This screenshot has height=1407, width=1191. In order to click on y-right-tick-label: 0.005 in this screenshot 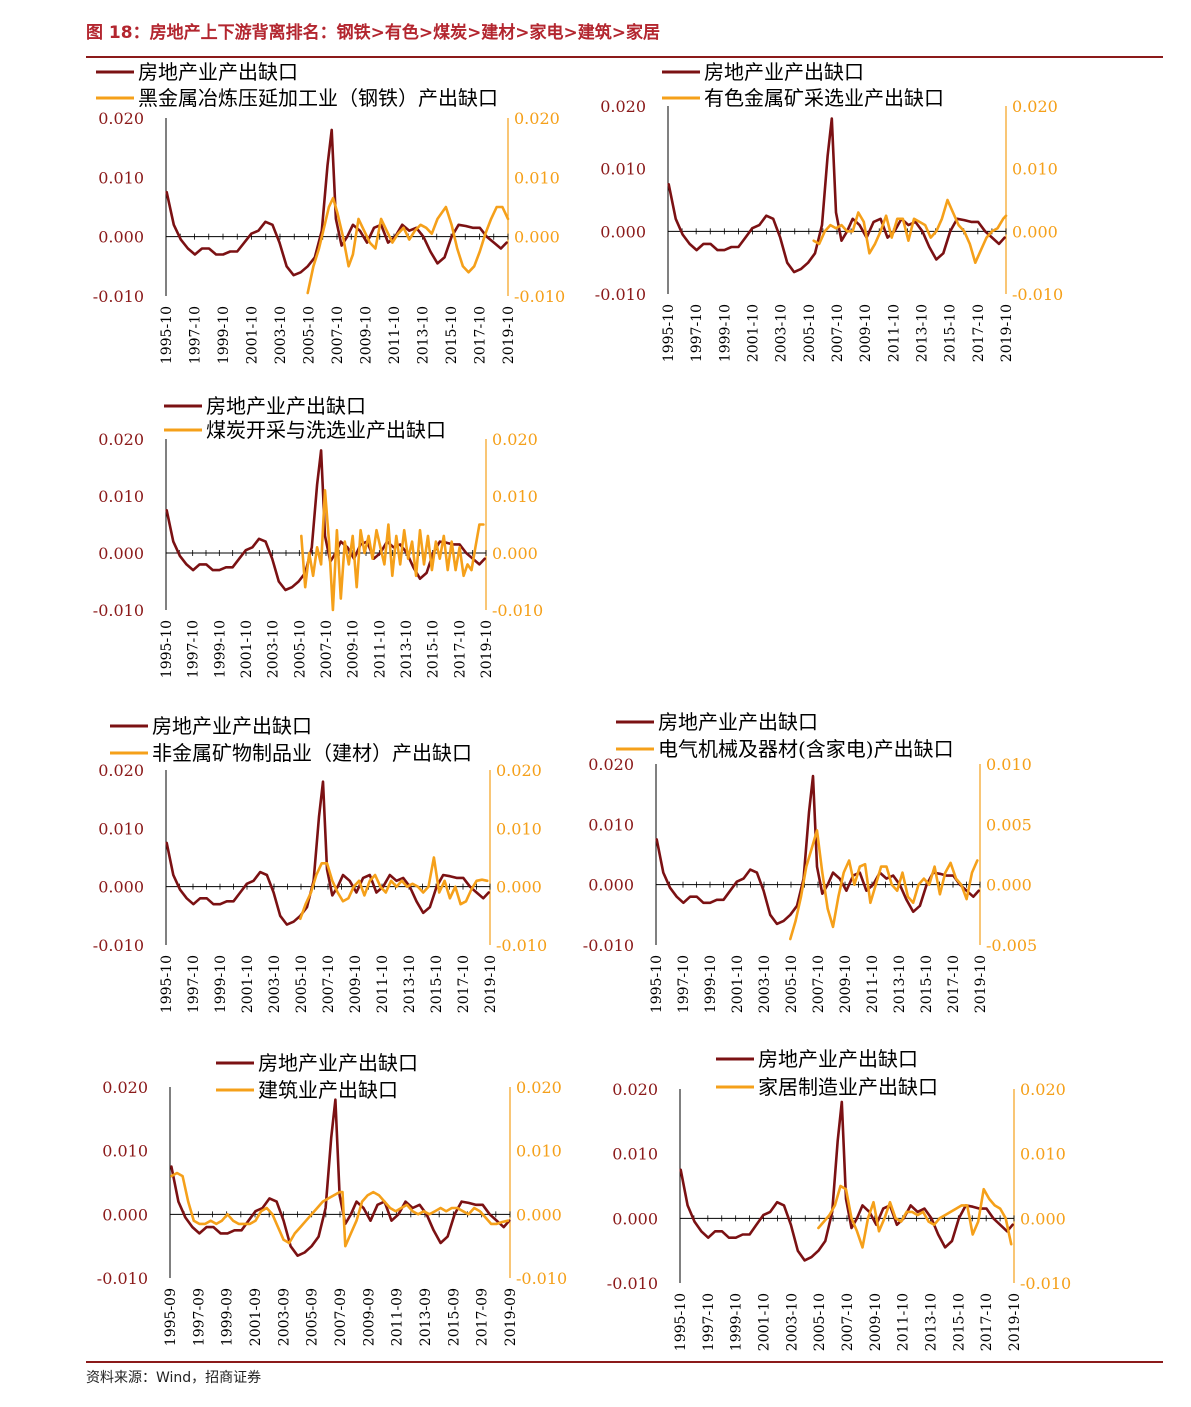, I will do `click(1009, 824)`.